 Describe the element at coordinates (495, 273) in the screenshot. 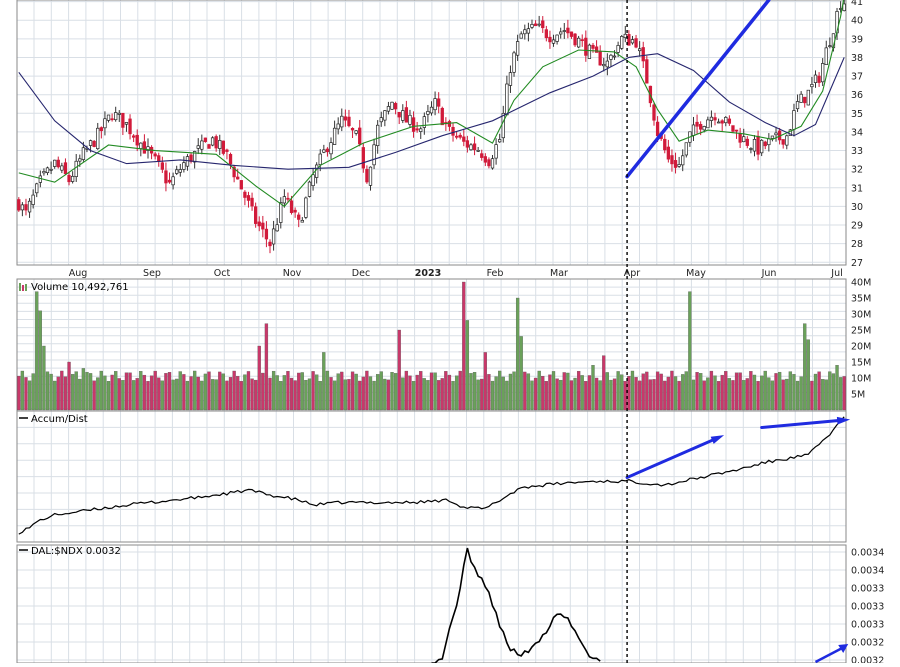

I see `x-tick-label: Feb` at that location.